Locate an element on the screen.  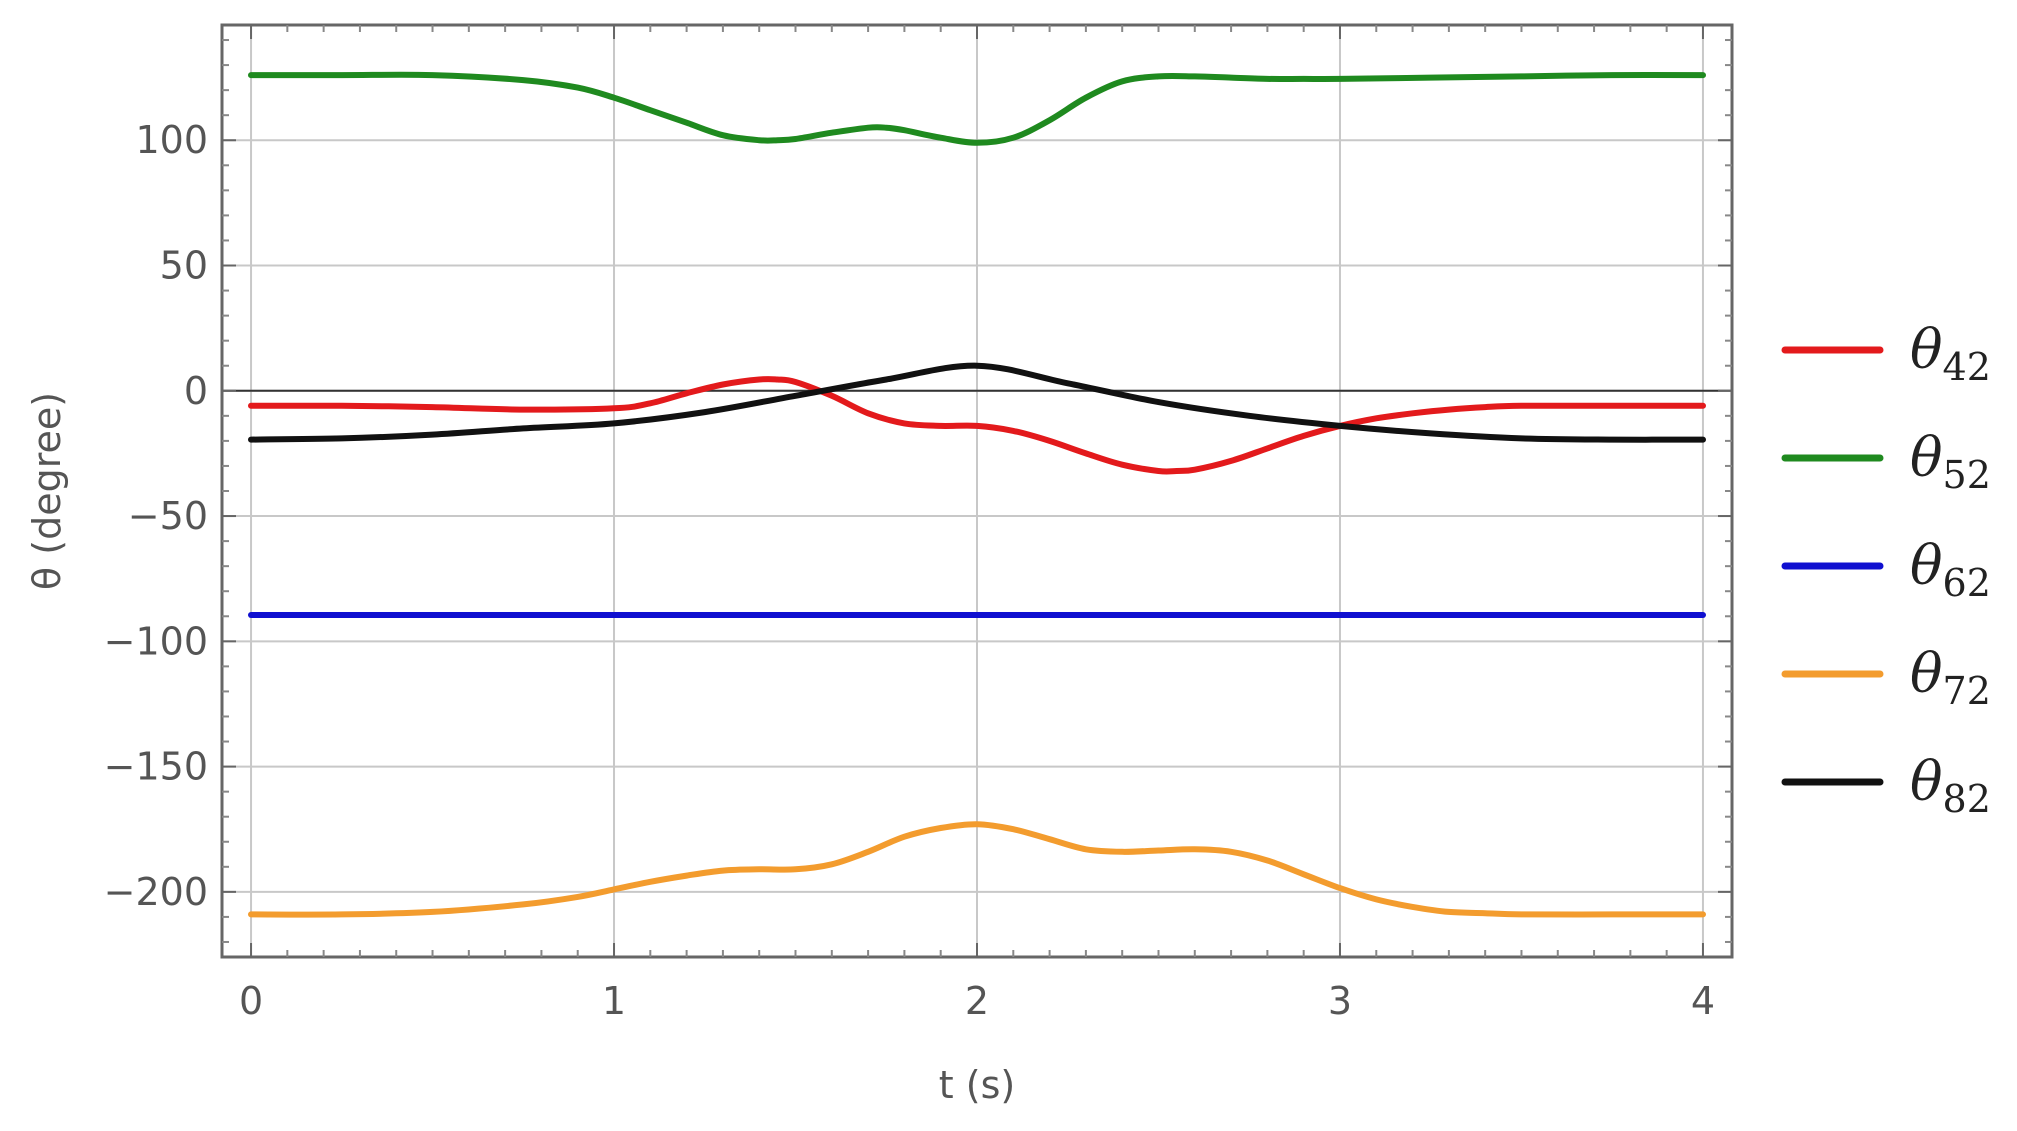
x-tick-label: 1 is located at coordinates (614, 1001).